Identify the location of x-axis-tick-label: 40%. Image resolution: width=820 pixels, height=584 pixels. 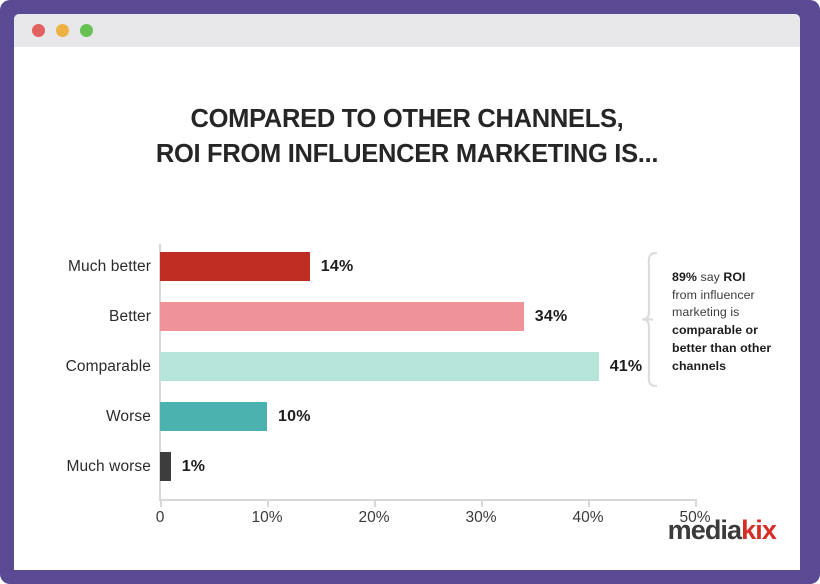
(588, 517).